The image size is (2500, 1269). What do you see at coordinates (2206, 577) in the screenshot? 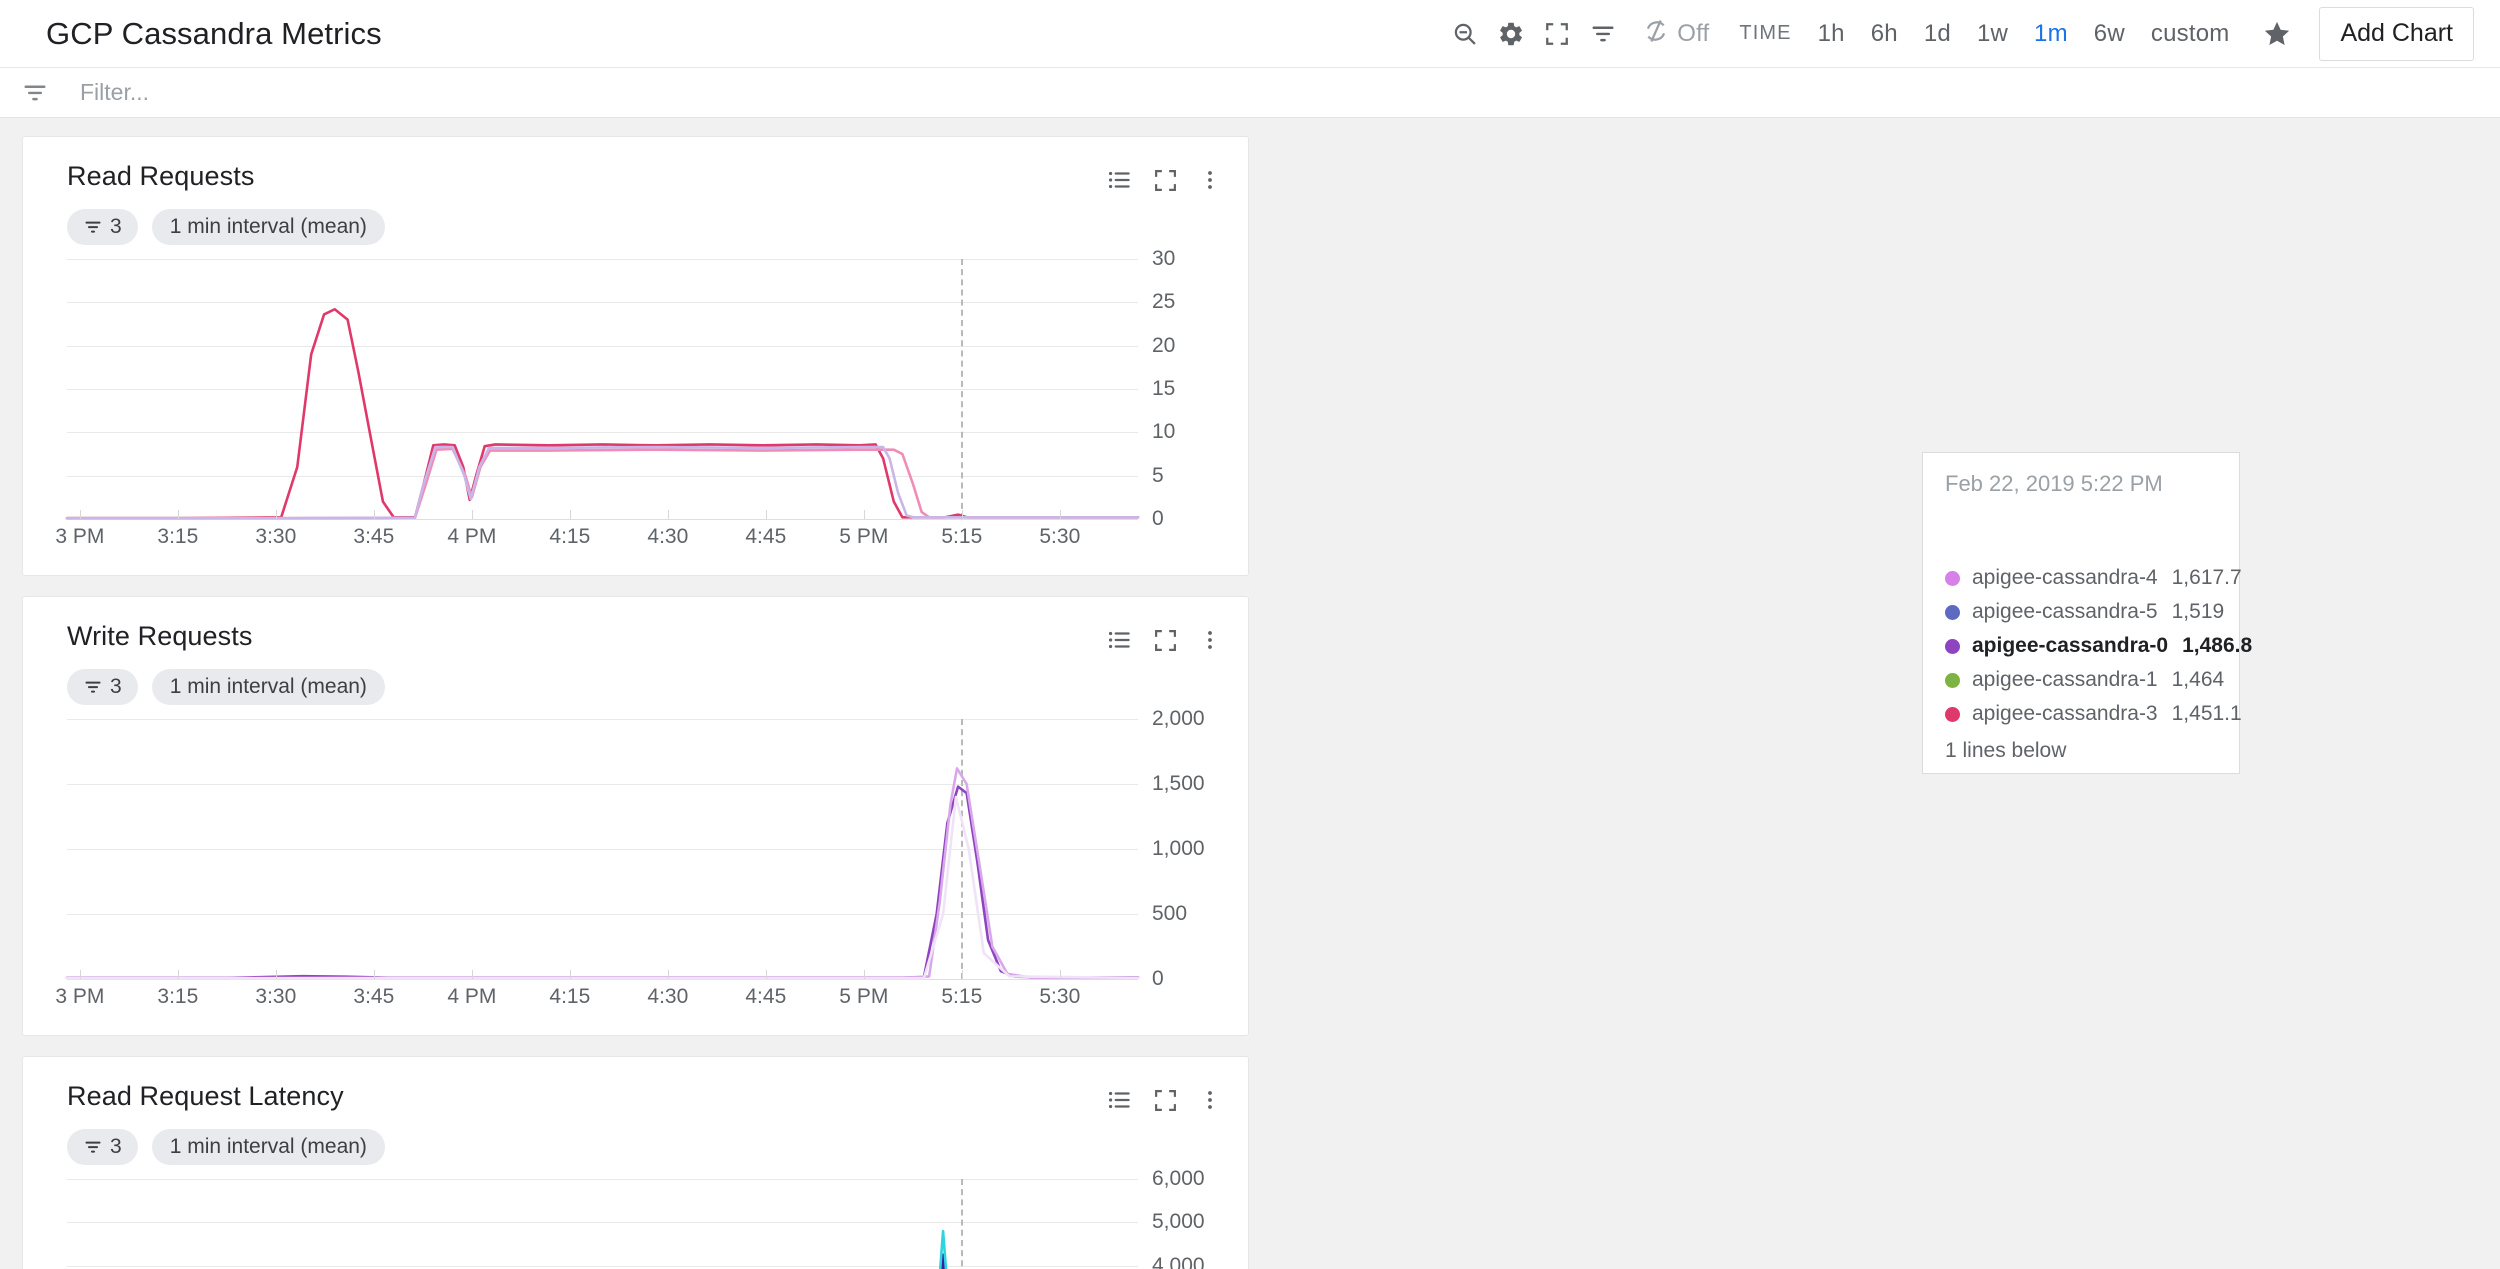
I see `tooltip-series-value: 1,617.7` at bounding box center [2206, 577].